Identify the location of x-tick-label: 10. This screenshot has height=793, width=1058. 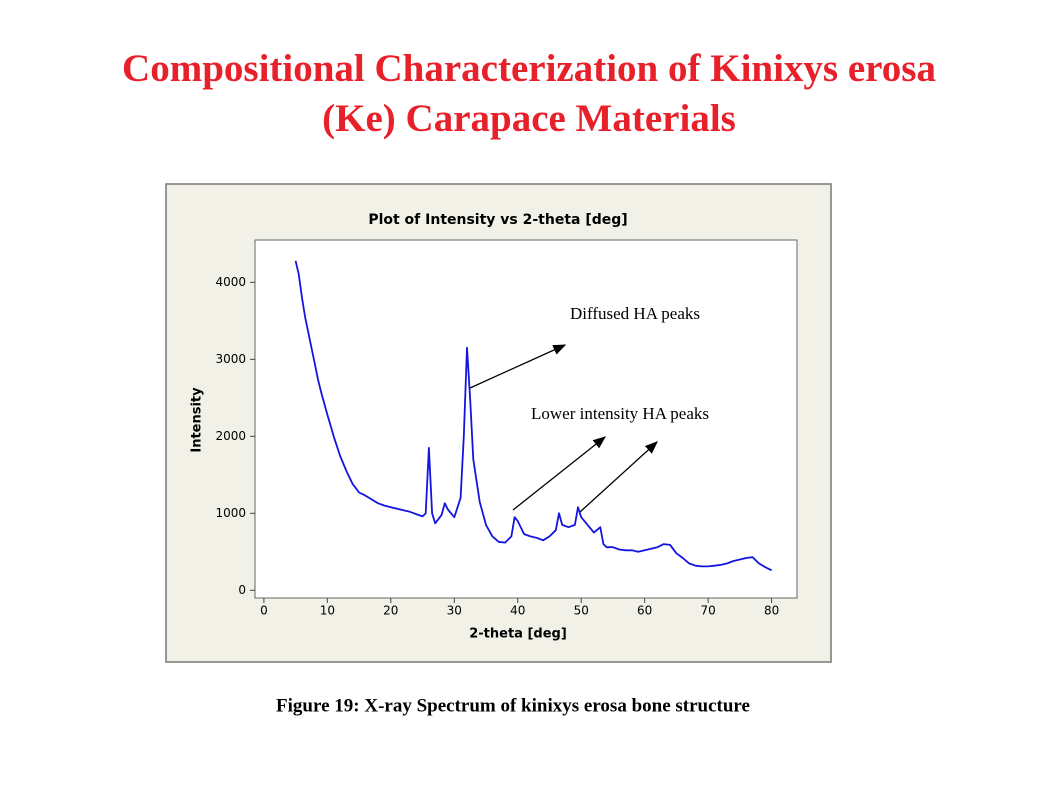
(327, 611).